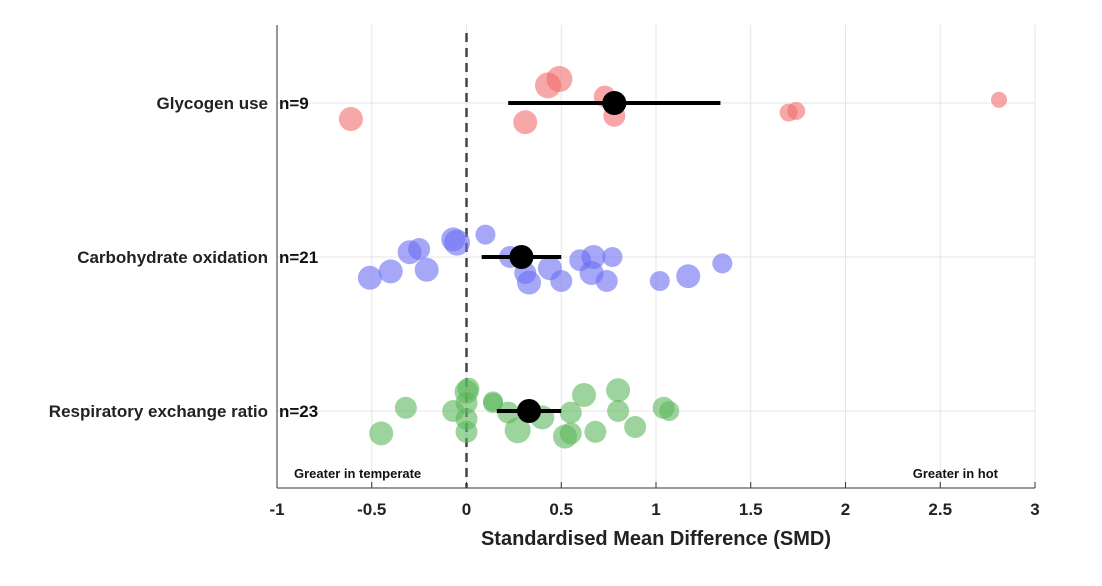  Describe the element at coordinates (845, 509) in the screenshot. I see `x-tick-label: 2` at that location.